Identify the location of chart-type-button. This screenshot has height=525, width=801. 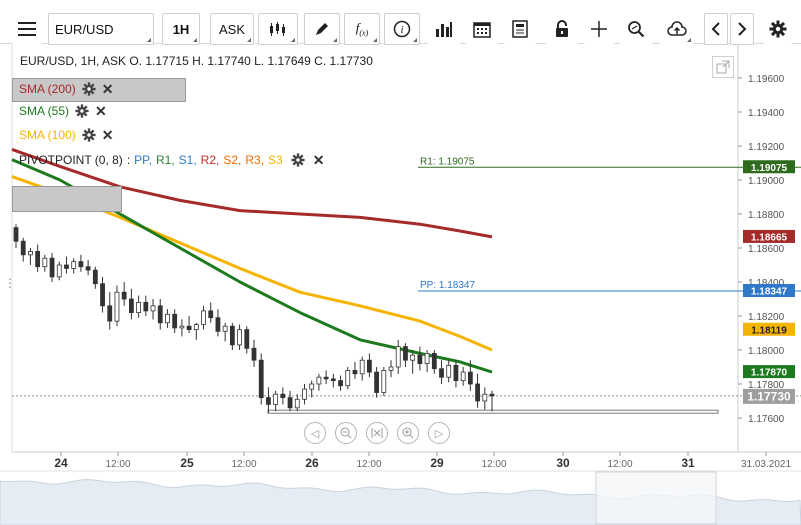
(278, 29).